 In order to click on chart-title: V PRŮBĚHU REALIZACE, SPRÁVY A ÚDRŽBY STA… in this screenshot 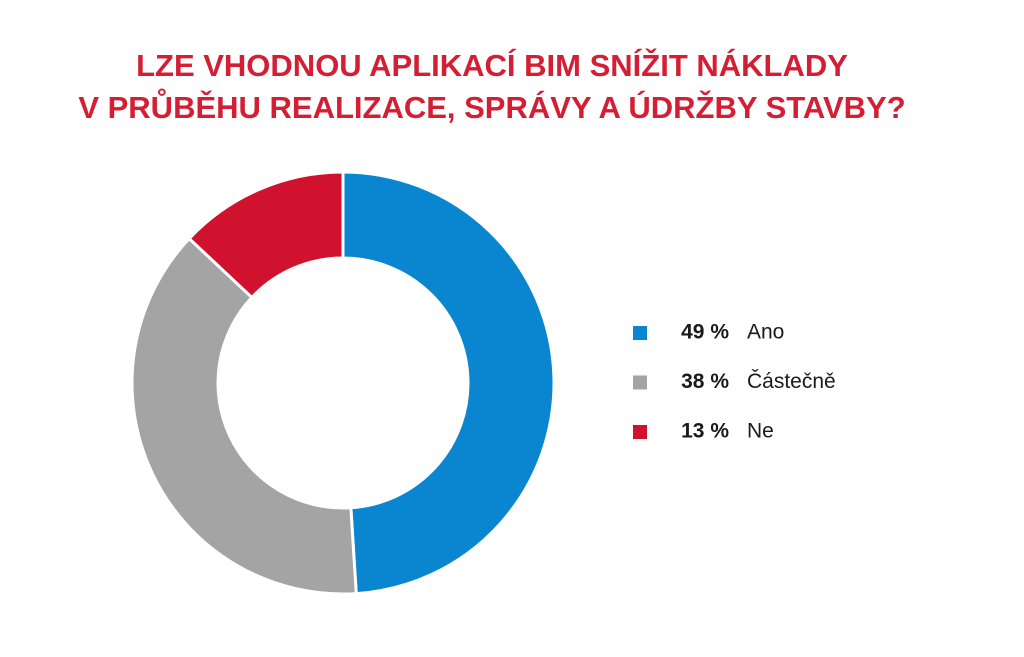, I will do `click(491, 106)`.